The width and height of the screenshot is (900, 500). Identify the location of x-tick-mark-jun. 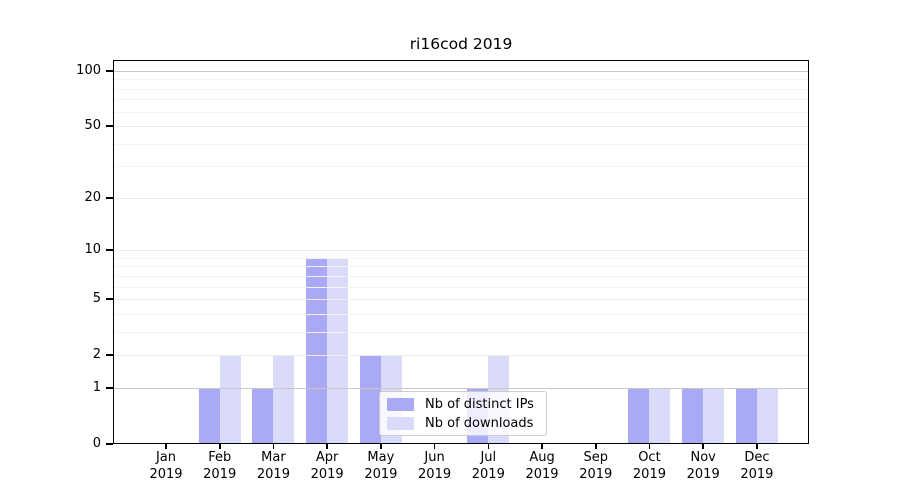
(434, 446).